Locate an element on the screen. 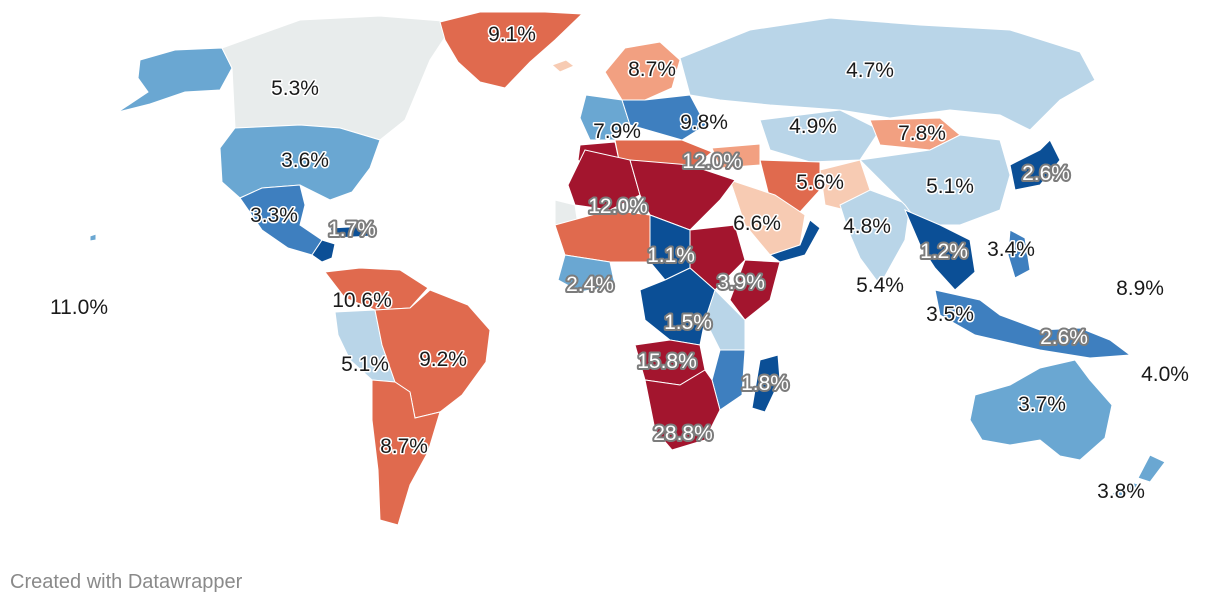  value-label-central-asia: 4.9% is located at coordinates (813, 126).